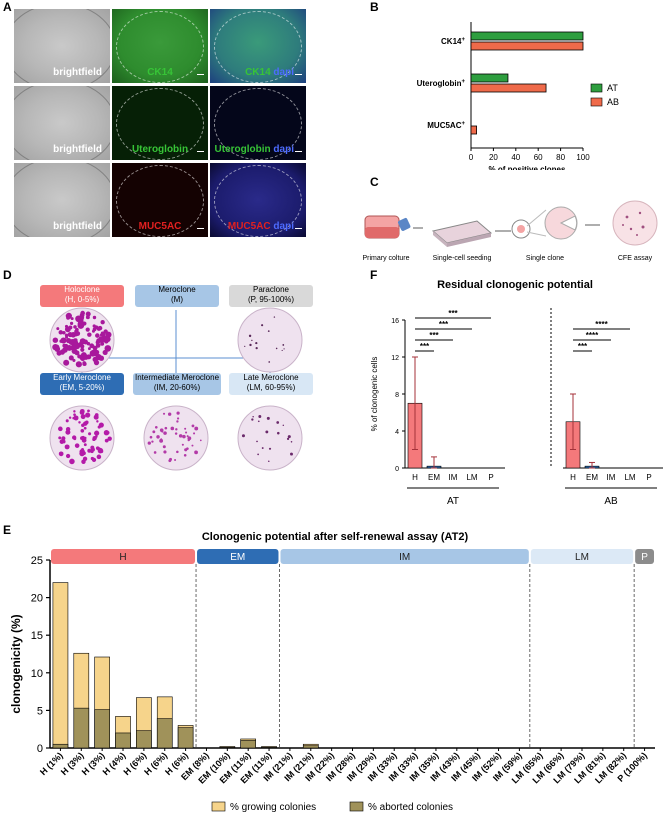 This screenshot has height=814, width=669. Describe the element at coordinates (527, 167) in the screenshot. I see `x-axis-title: % of positive clones` at that location.